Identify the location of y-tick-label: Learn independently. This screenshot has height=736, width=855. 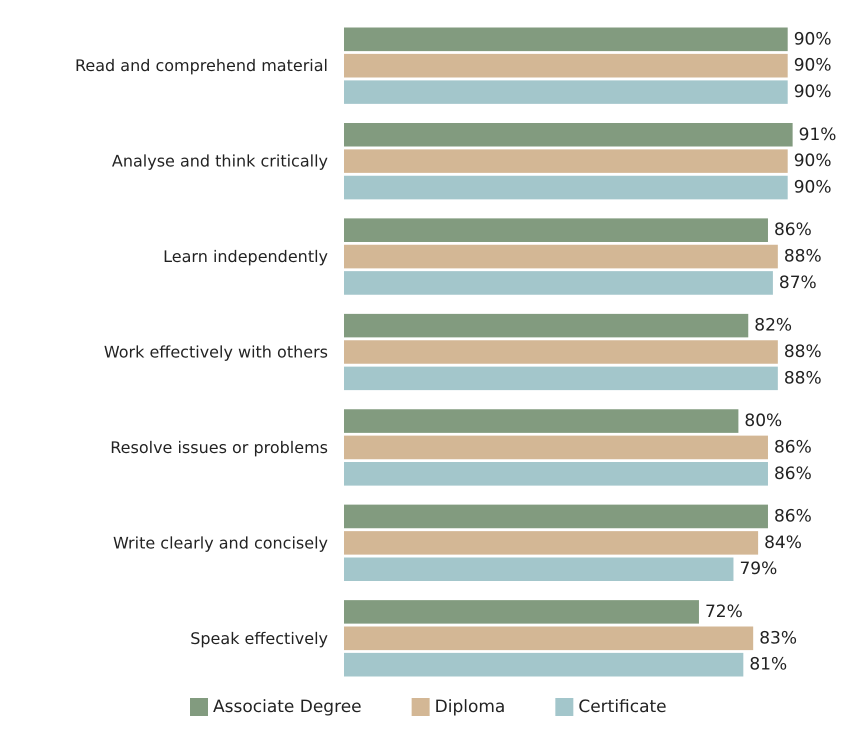
(245, 256).